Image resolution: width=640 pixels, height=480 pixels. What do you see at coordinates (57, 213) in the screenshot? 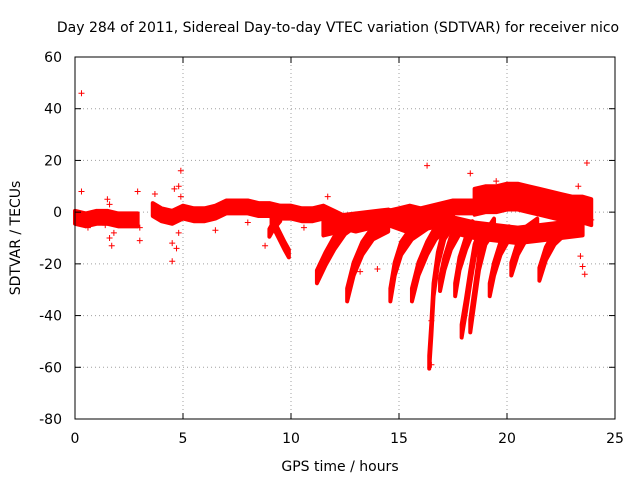
I see `y-tick-label: 0` at bounding box center [57, 213].